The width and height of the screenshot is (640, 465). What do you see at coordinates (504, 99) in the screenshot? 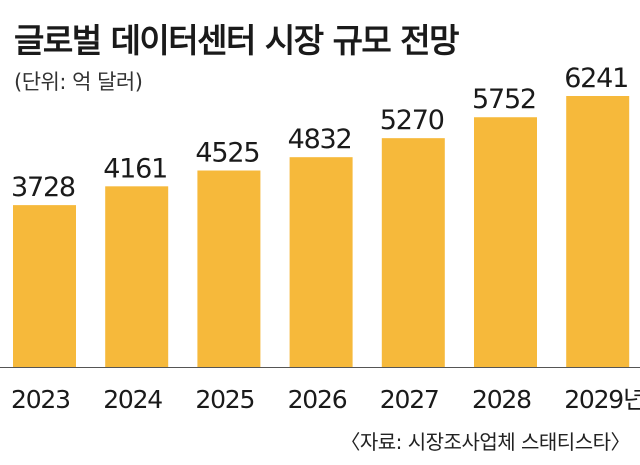
I see `value-label: 5752` at bounding box center [504, 99].